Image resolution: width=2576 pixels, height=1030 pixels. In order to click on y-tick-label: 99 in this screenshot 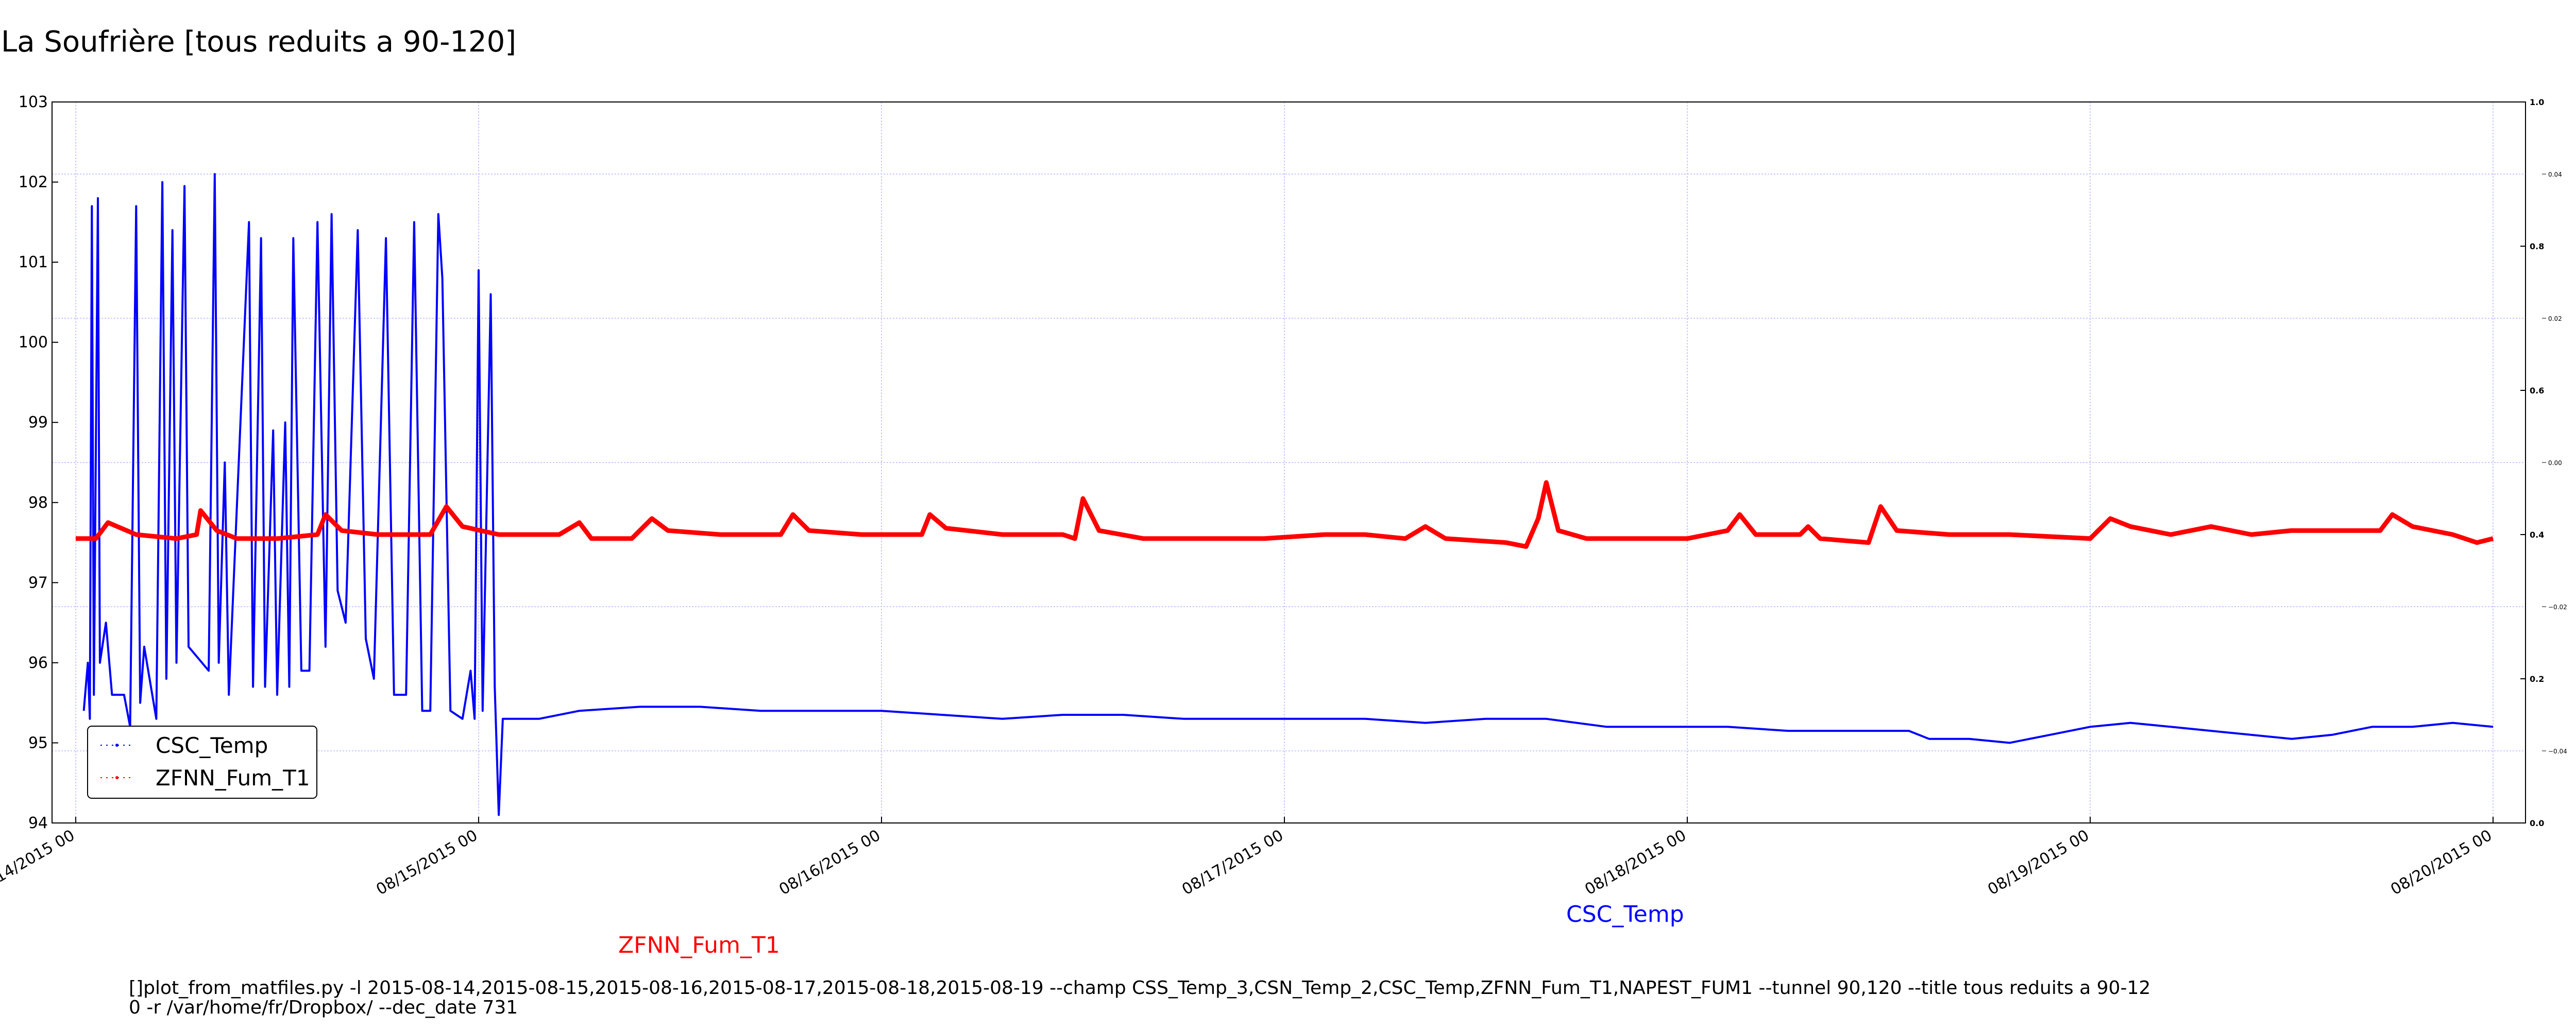, I will do `click(38, 423)`.